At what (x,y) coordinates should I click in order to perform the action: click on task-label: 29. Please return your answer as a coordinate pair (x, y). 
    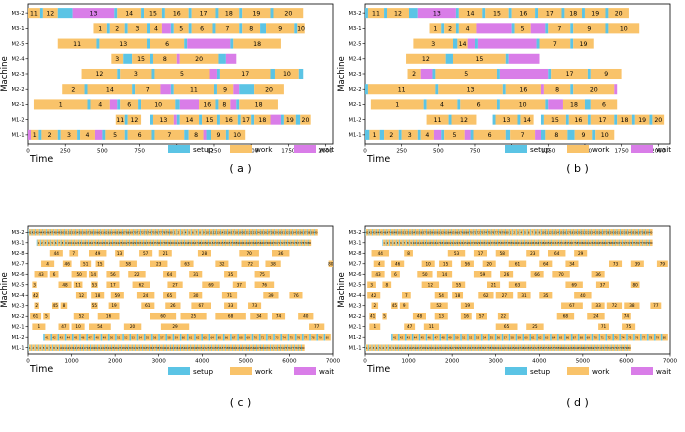
    Looking at the image, I should click on (175, 326).